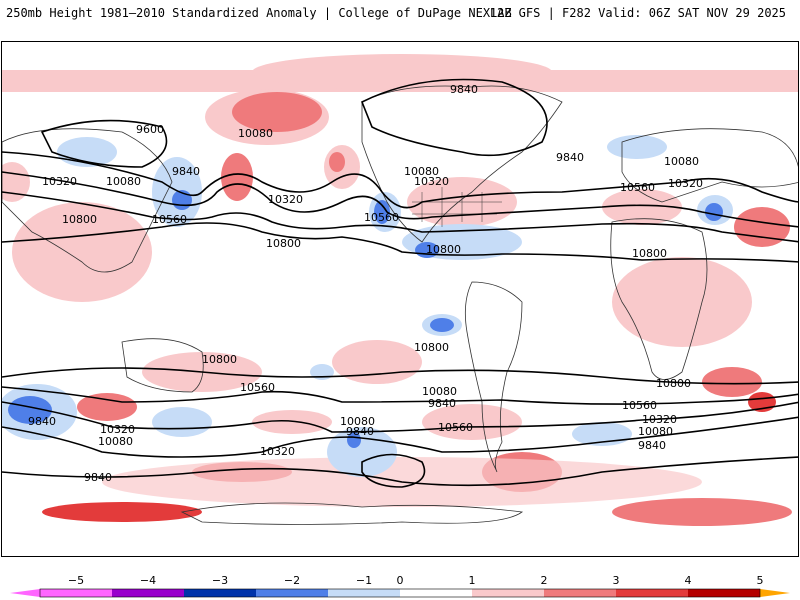 This screenshot has width=800, height=600. I want to click on political-borders, so click(457, 207).